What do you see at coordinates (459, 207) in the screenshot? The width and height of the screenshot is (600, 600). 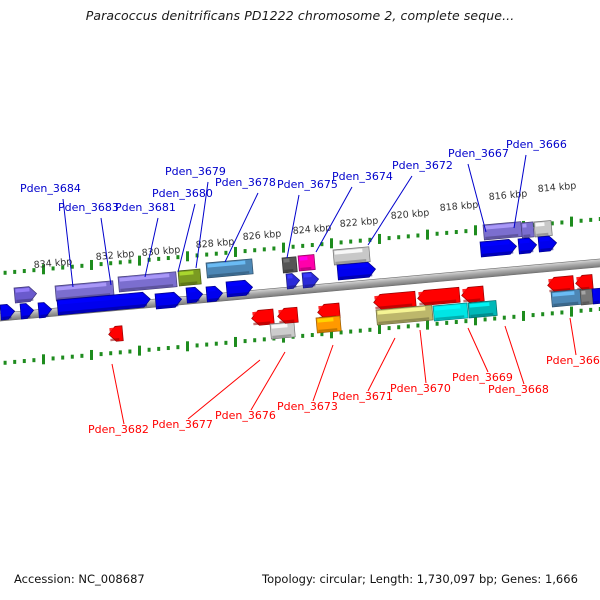 I see `ruler-label: 818 kbp` at bounding box center [459, 207].